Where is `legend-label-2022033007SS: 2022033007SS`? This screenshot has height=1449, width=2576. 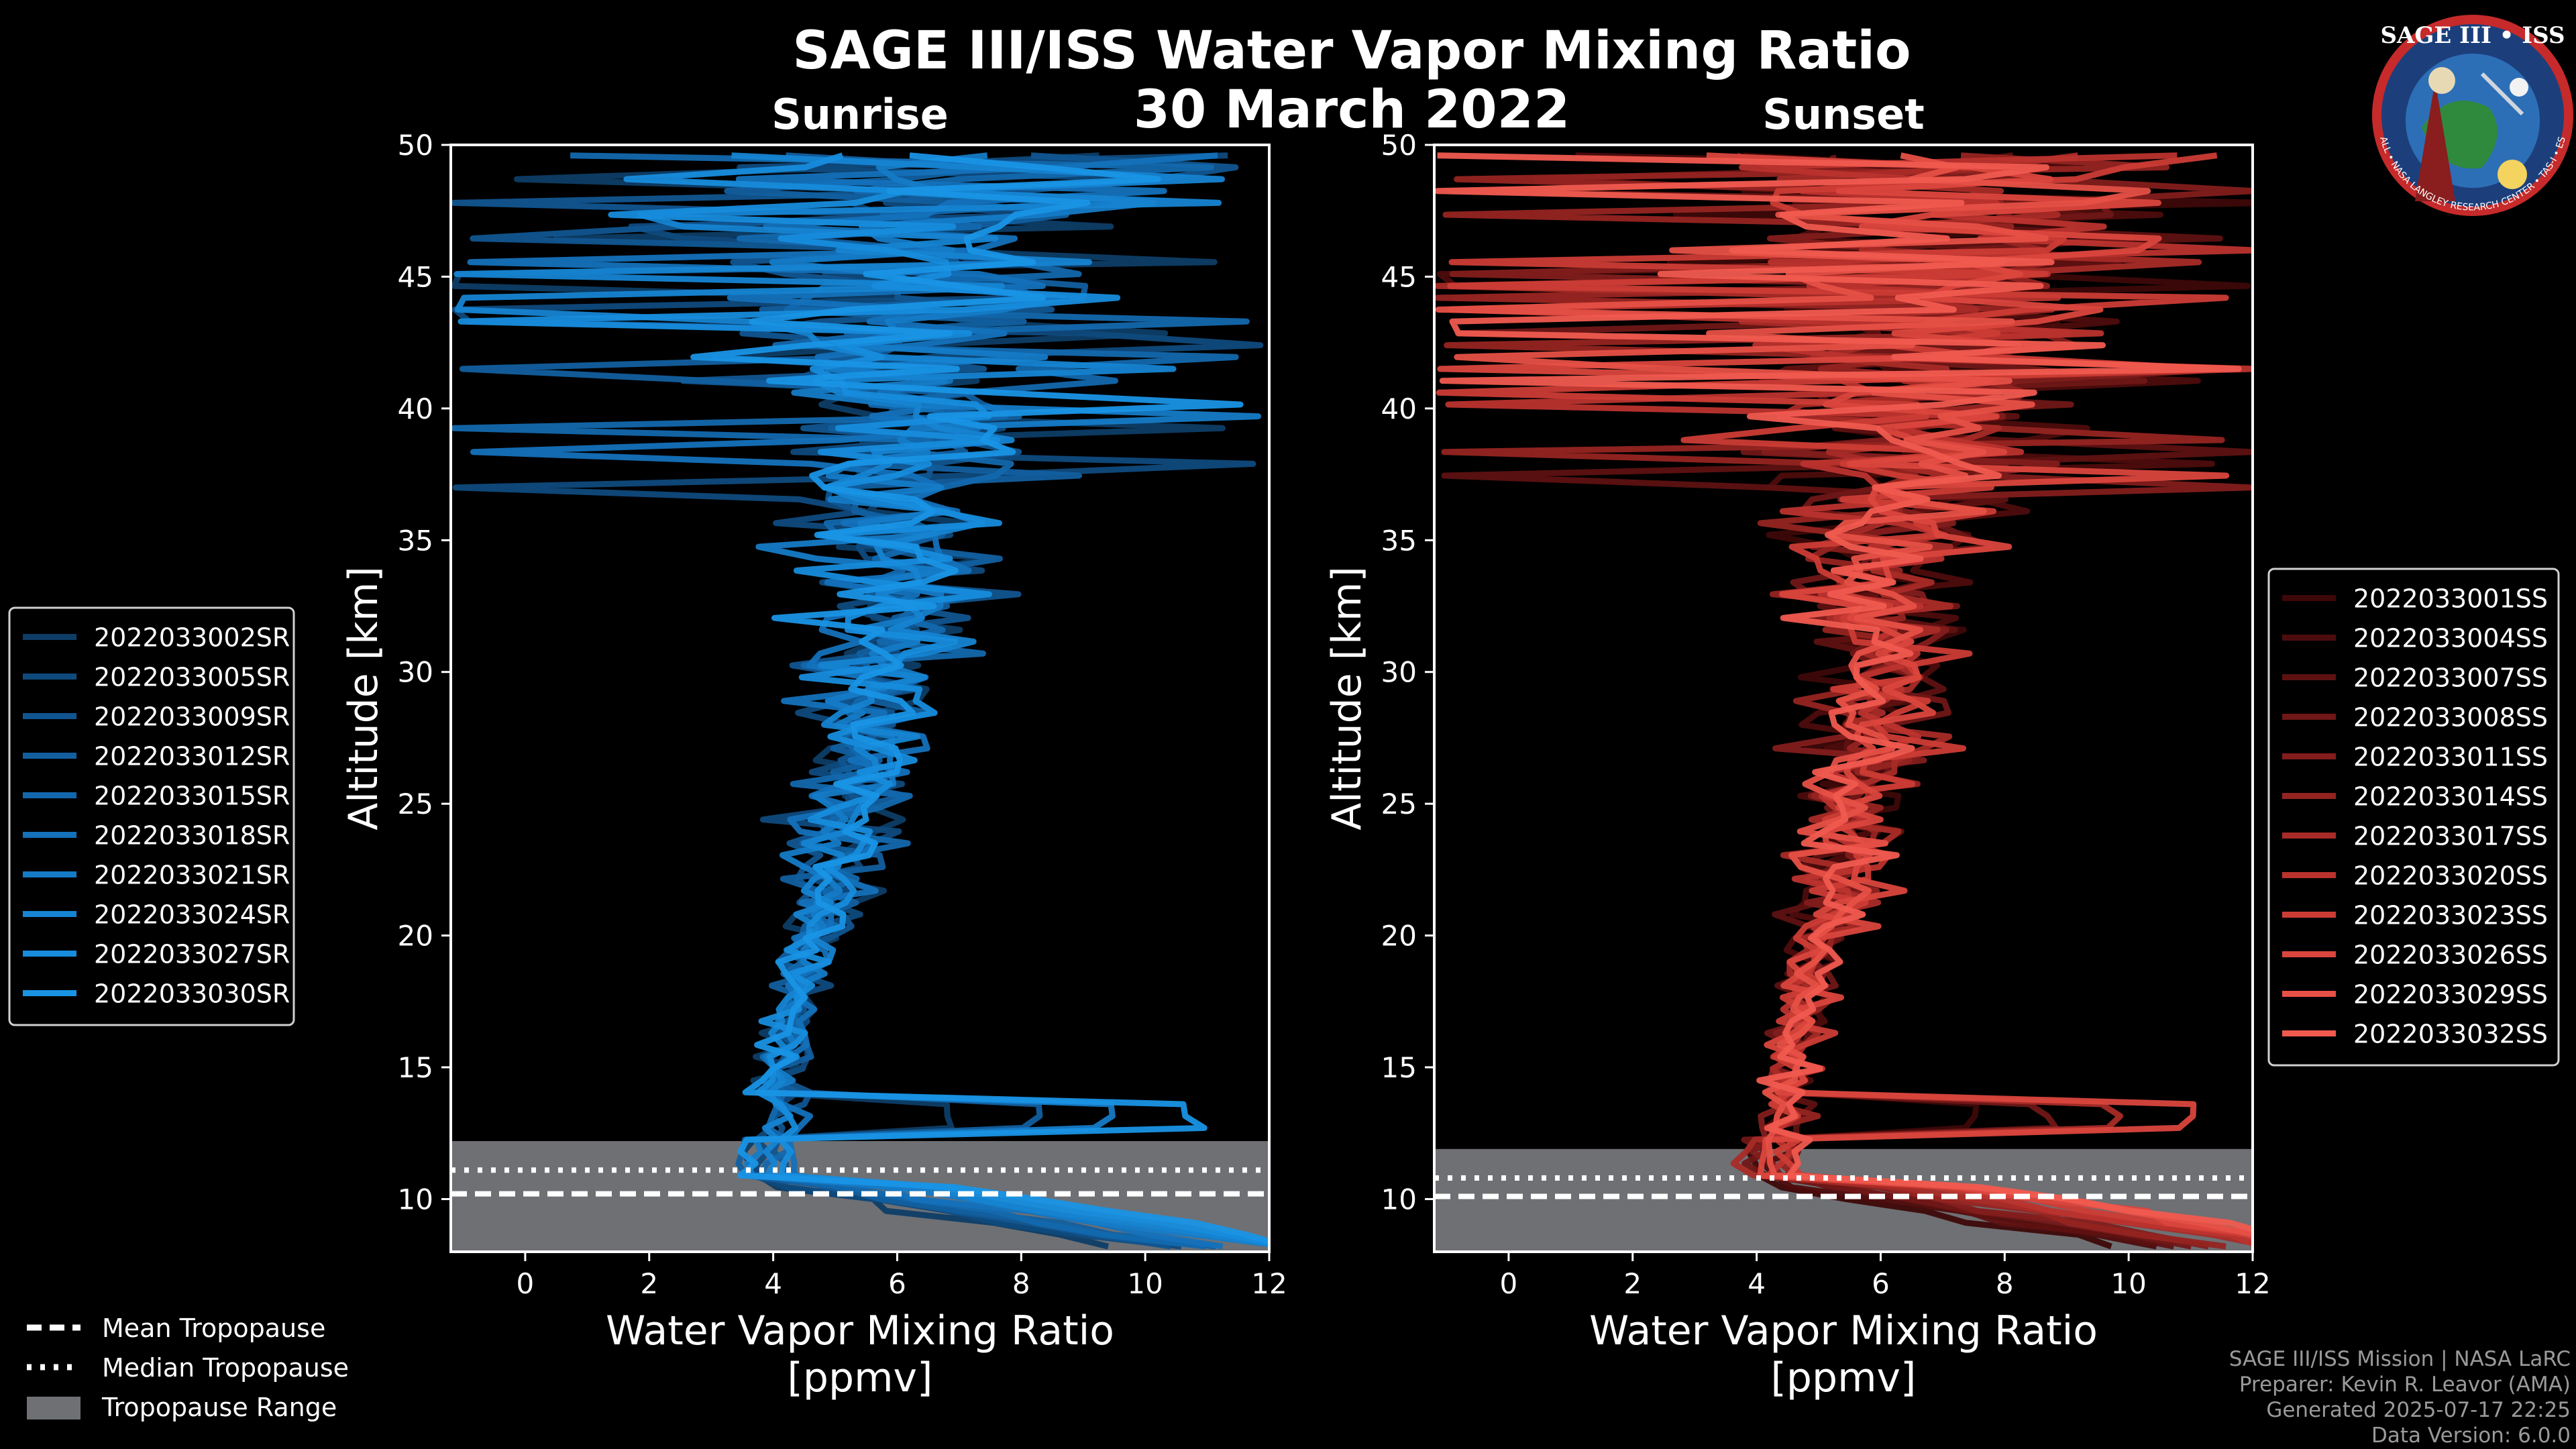 legend-label-2022033007SS: 2022033007SS is located at coordinates (2450, 678).